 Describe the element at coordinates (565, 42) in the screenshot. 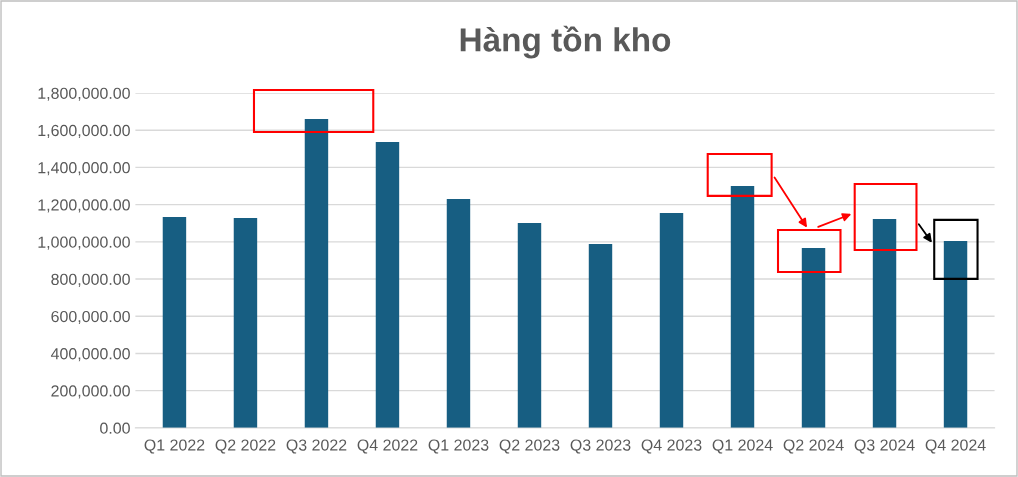

I see `chart-title: Hàng tồn kho` at that location.